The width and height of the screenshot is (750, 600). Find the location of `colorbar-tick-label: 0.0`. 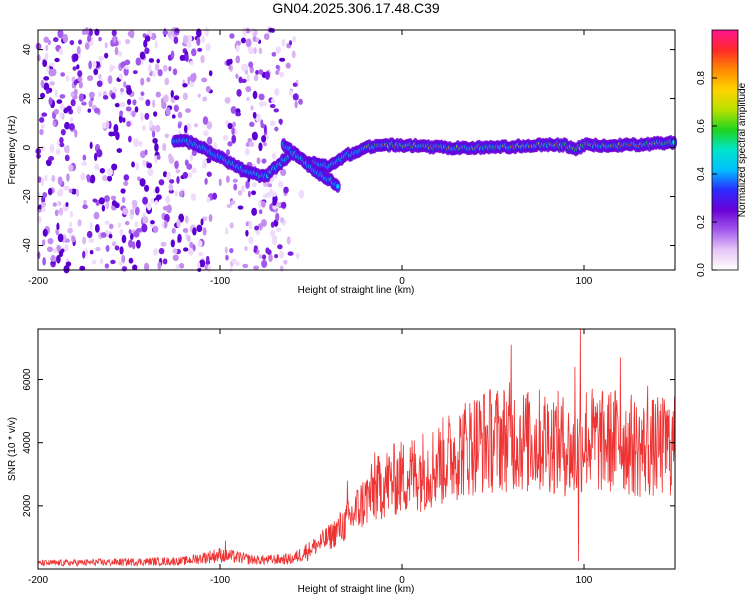

colorbar-tick-label: 0.0 is located at coordinates (701, 270).